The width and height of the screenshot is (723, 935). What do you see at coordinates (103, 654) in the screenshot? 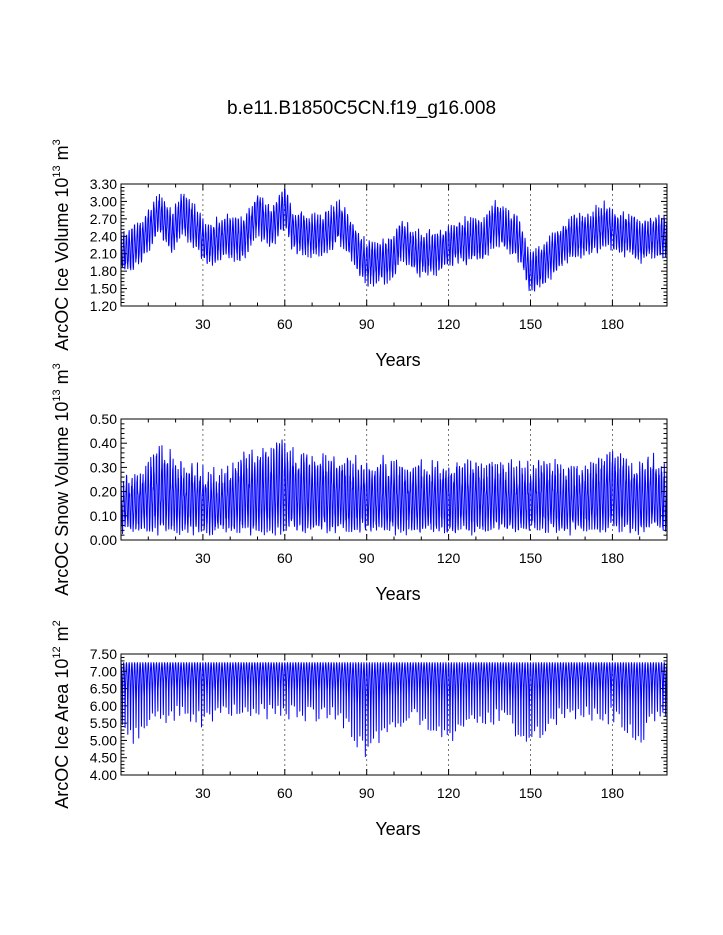
I see `y-tick-label: 7.50` at bounding box center [103, 654].